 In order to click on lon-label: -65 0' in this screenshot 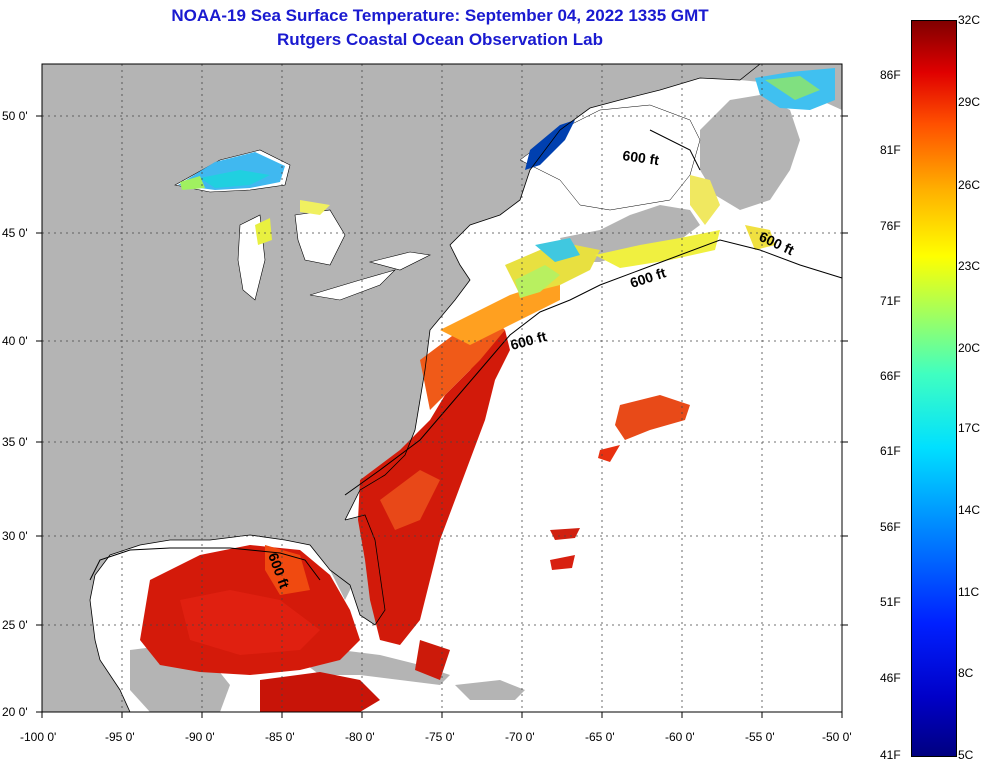, I will do `click(600, 737)`.